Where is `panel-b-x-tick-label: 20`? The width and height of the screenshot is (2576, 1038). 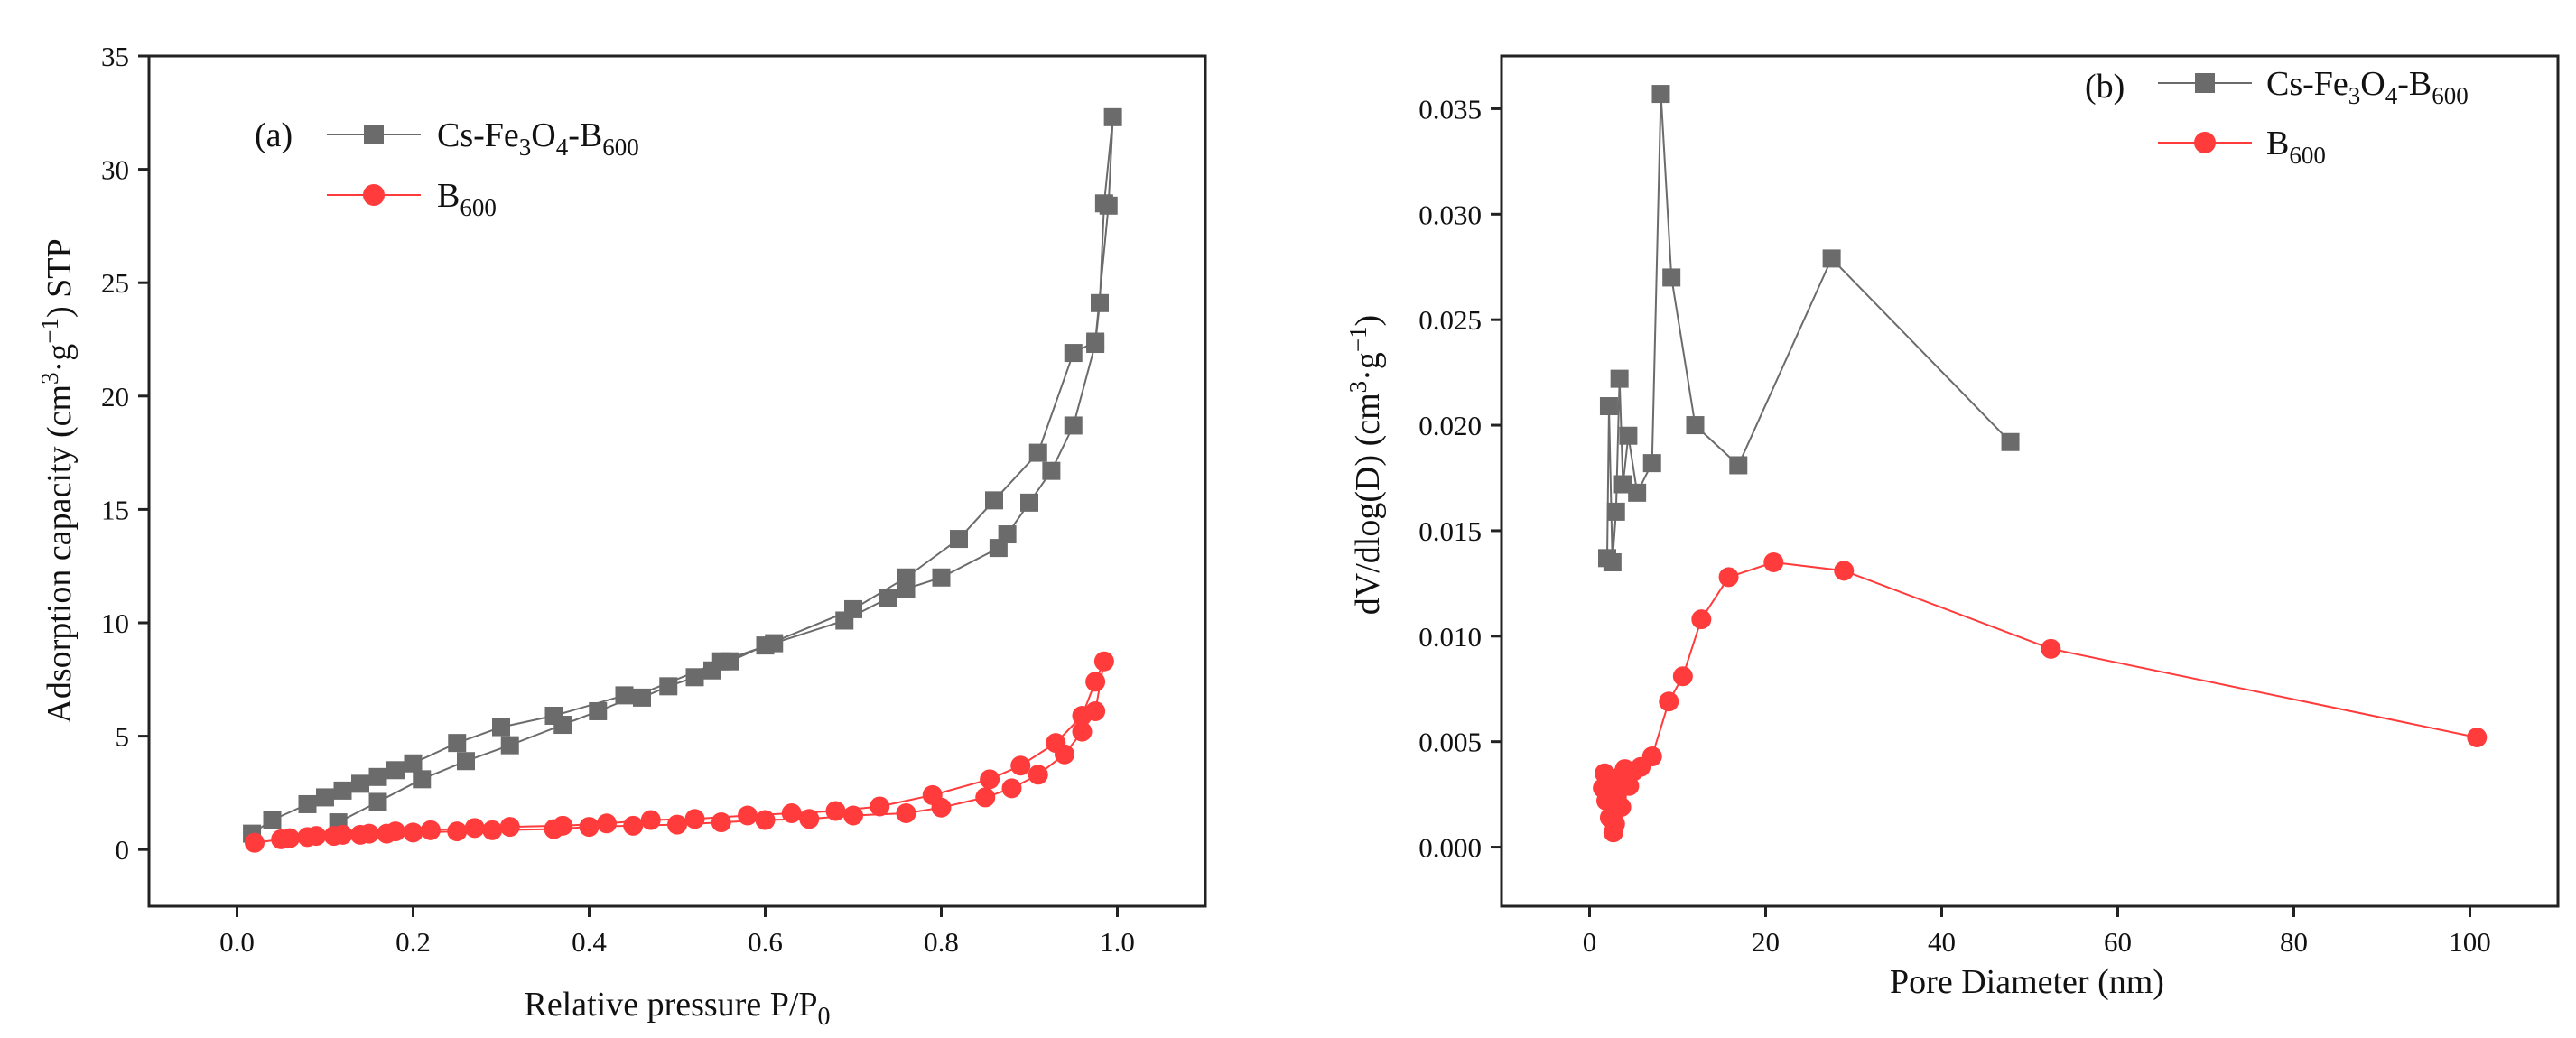
panel-b-x-tick-label: 20 is located at coordinates (1766, 942).